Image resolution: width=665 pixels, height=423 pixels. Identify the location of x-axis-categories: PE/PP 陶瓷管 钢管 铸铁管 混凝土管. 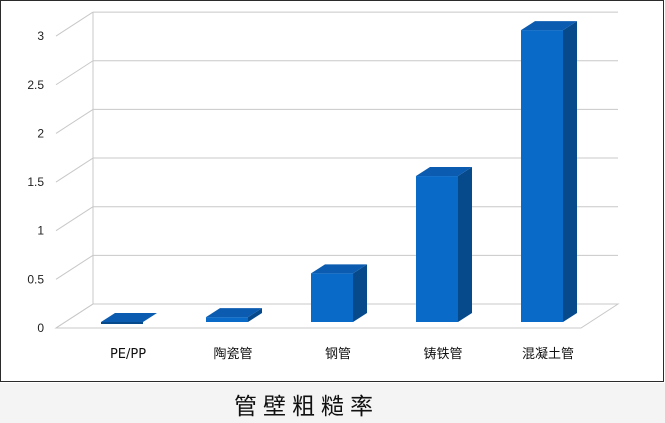
(342, 354).